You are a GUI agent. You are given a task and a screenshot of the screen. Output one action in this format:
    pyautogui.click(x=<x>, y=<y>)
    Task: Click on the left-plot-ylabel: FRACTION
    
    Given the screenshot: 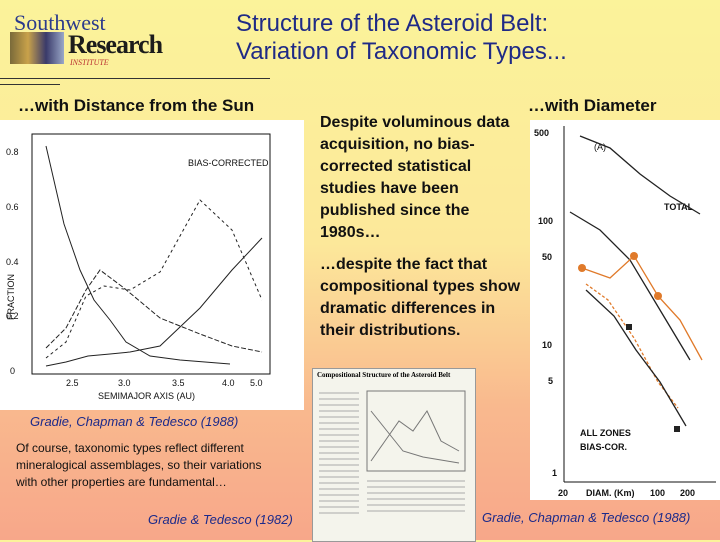 What is the action you would take?
    pyautogui.click(x=11, y=297)
    